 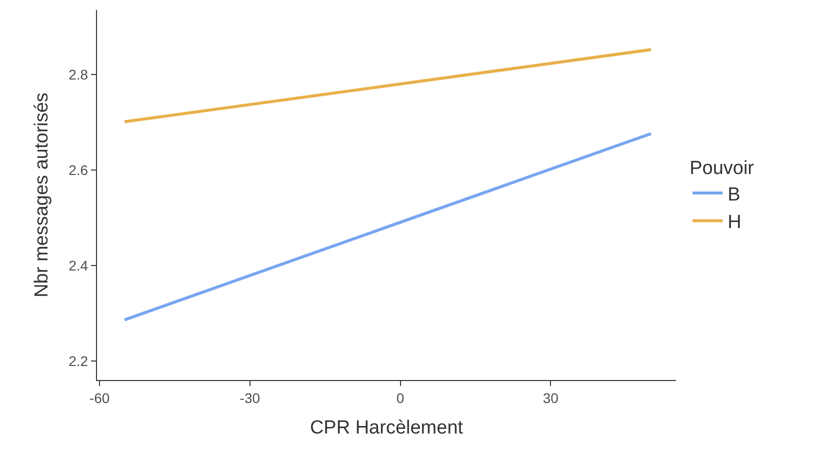 I want to click on y-axis-title: Nbr messages autorisés, so click(x=41, y=195).